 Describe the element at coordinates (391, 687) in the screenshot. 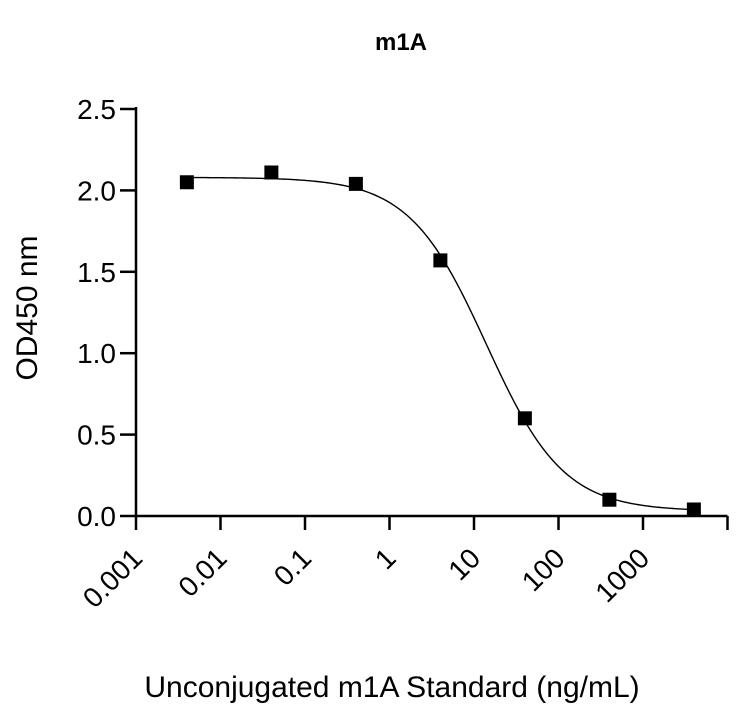

I see `x-axis-label: Unconjugated m1A Standard (ng/mL)` at that location.